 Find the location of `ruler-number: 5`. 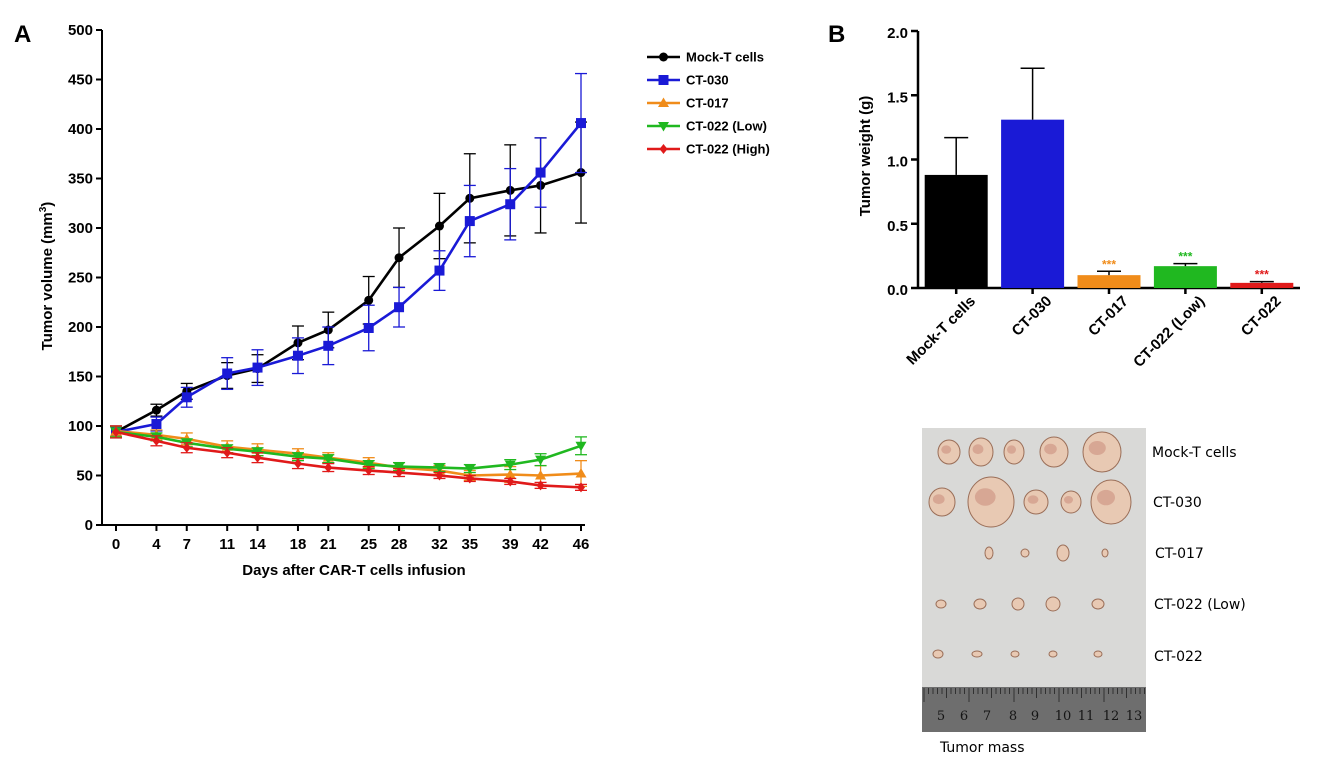

ruler-number: 5 is located at coordinates (941, 716).